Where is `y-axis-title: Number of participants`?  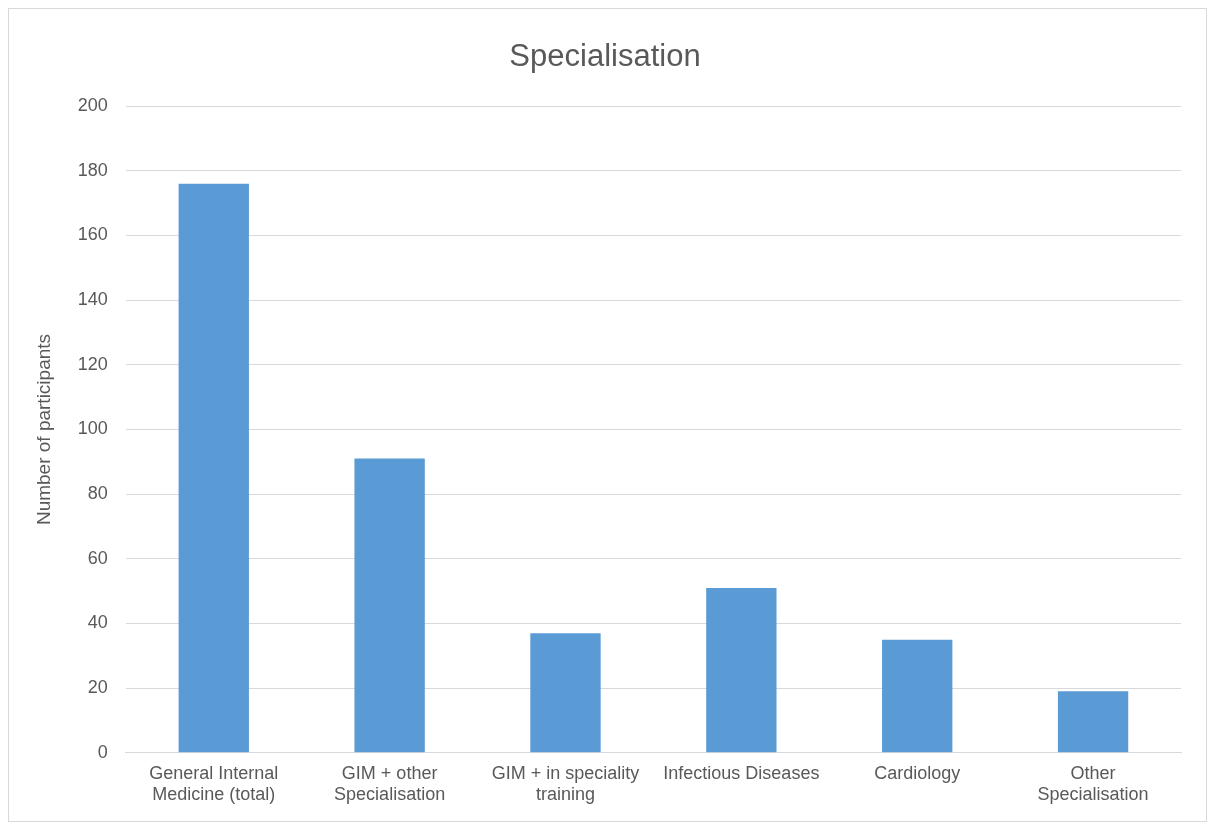 y-axis-title: Number of participants is located at coordinates (43, 429).